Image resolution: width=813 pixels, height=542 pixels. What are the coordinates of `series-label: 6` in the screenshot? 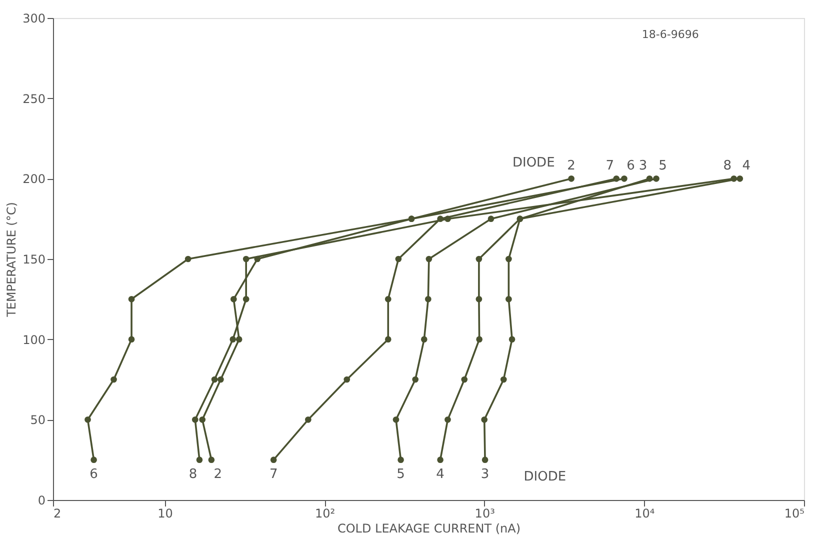 It's located at (630, 166).